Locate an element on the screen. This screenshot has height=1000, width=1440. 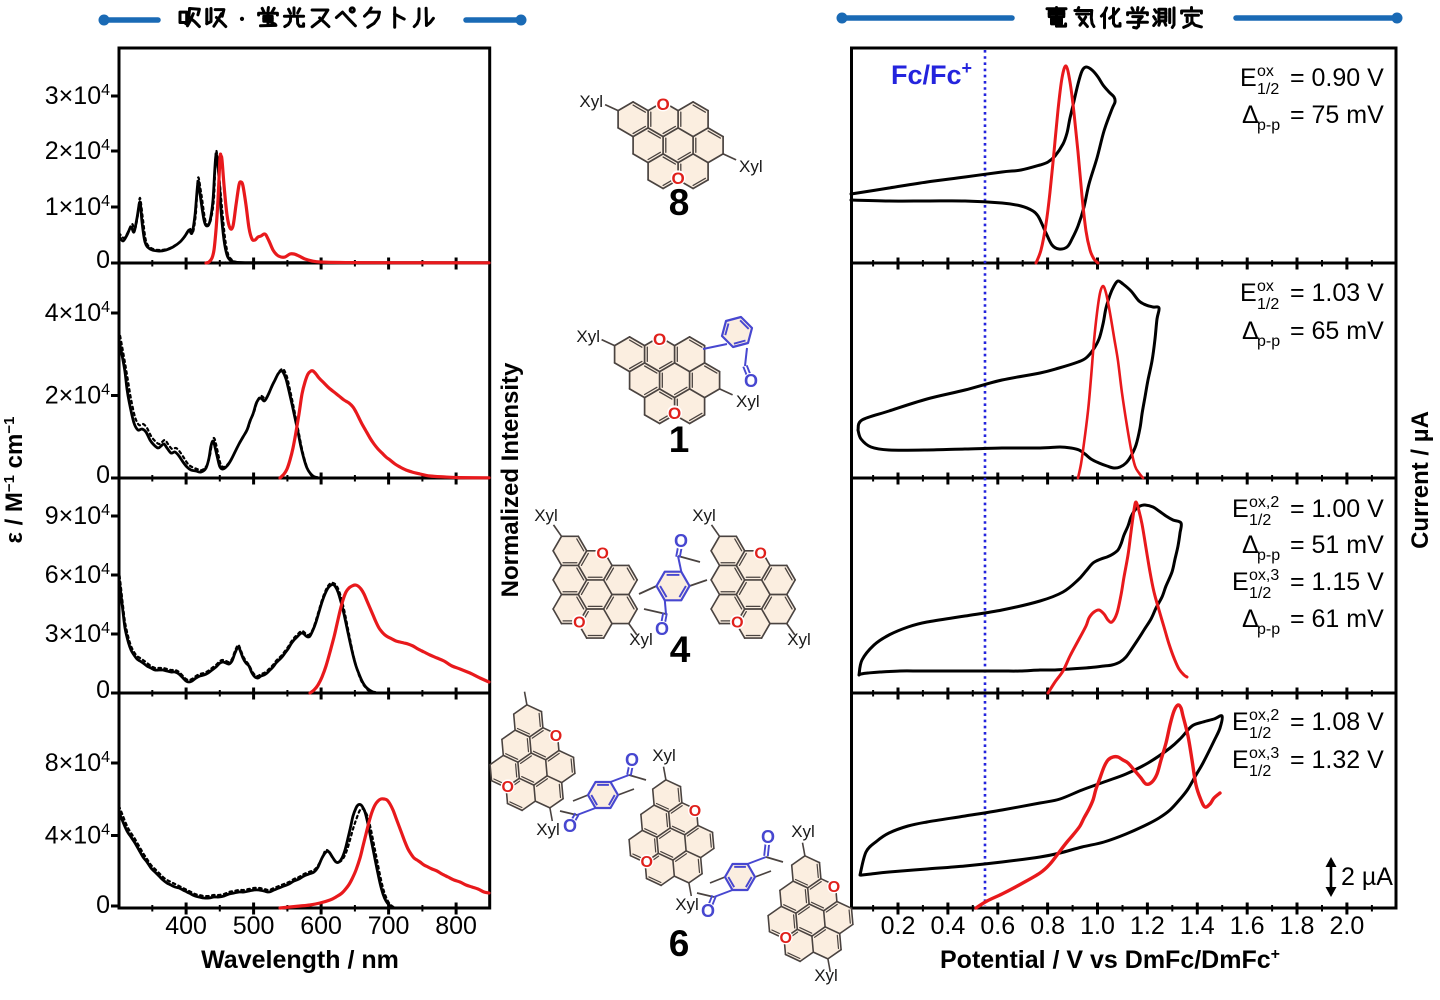
svg-text: 8×104 is located at coordinates (77, 763).